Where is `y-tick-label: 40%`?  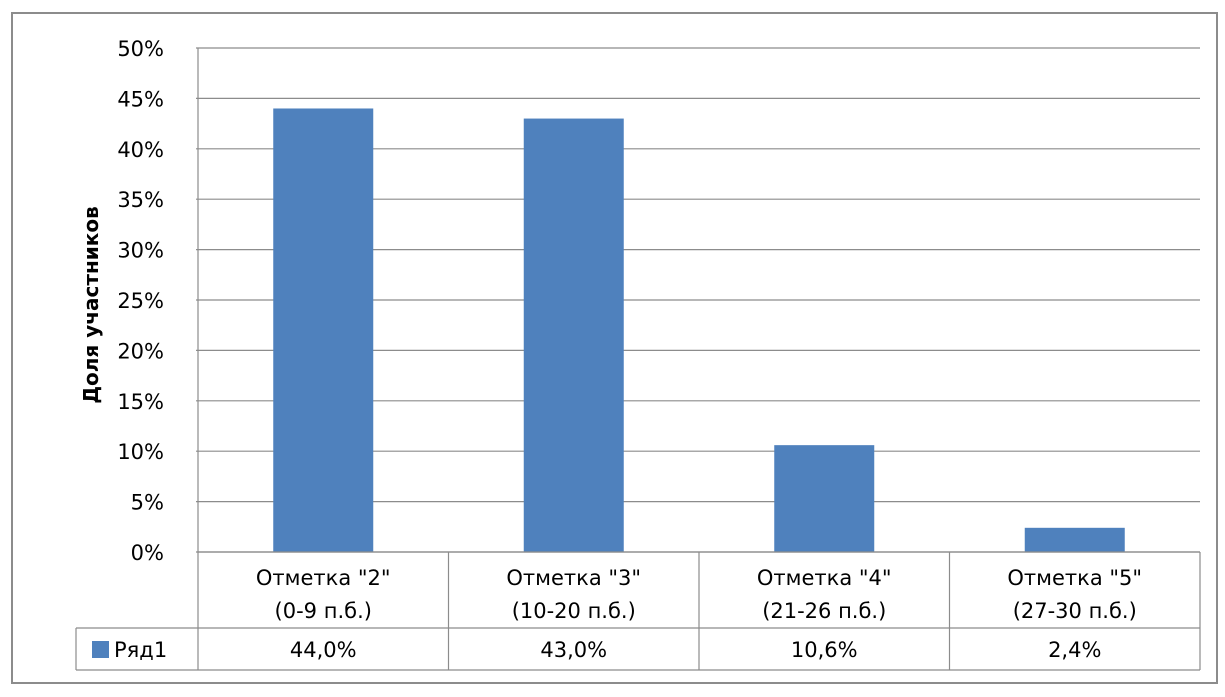
y-tick-label: 40% is located at coordinates (140, 150).